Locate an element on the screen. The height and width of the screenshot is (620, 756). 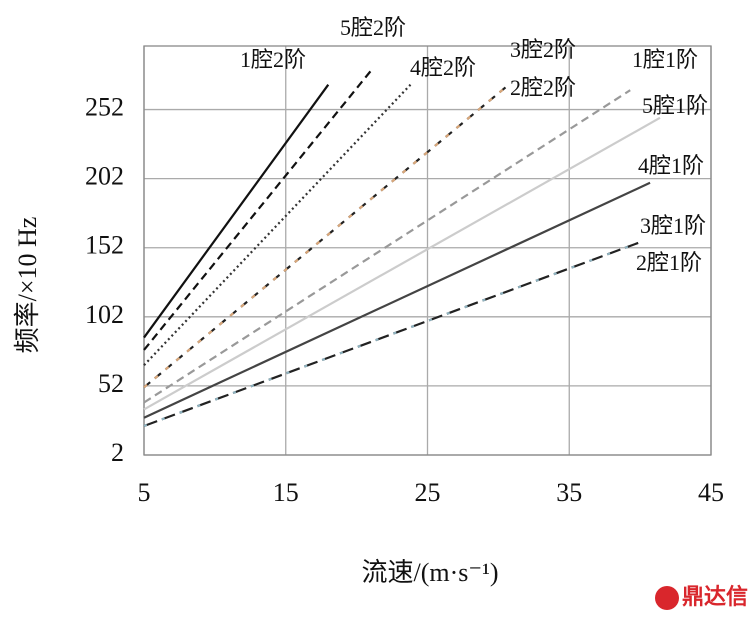
y-tick-label: 52 is located at coordinates (111, 383).